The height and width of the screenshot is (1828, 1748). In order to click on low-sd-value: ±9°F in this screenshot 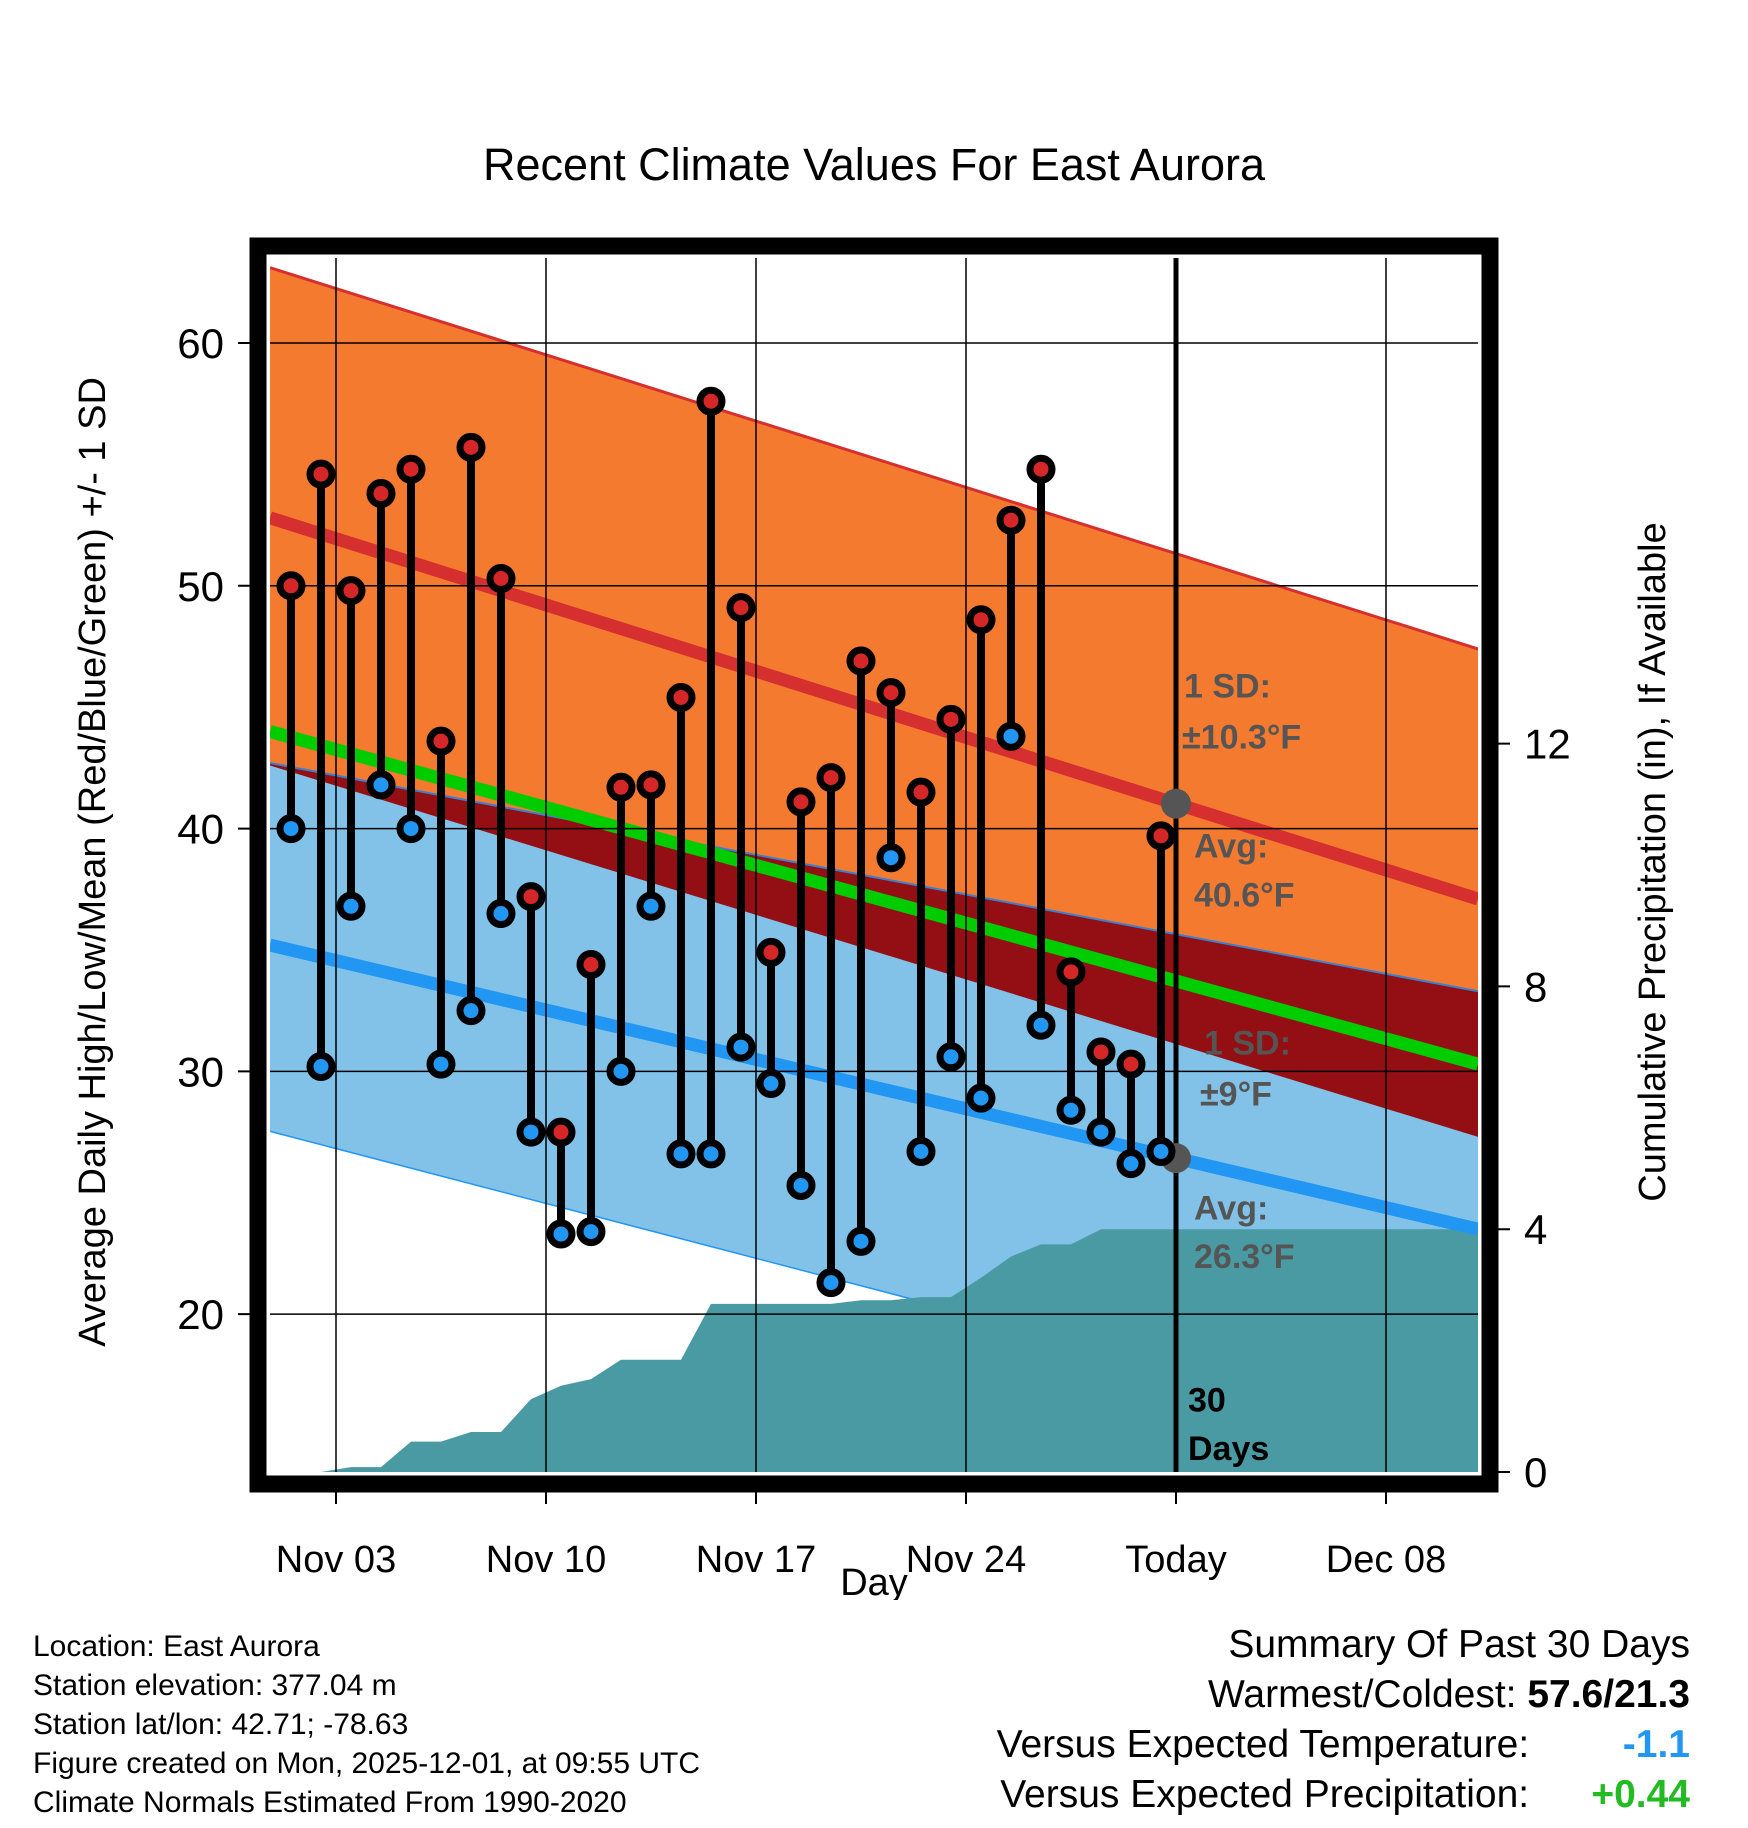, I will do `click(1236, 1094)`.